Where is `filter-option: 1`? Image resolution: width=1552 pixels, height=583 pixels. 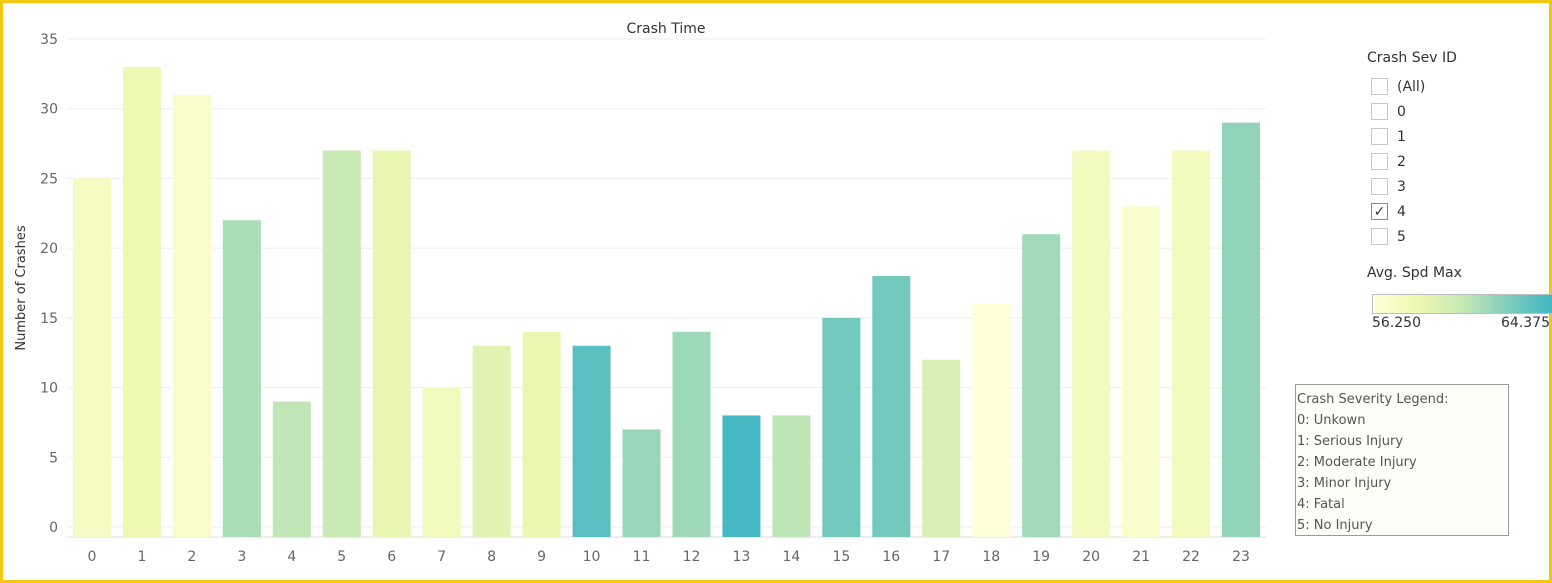 filter-option: 1 is located at coordinates (1459, 136).